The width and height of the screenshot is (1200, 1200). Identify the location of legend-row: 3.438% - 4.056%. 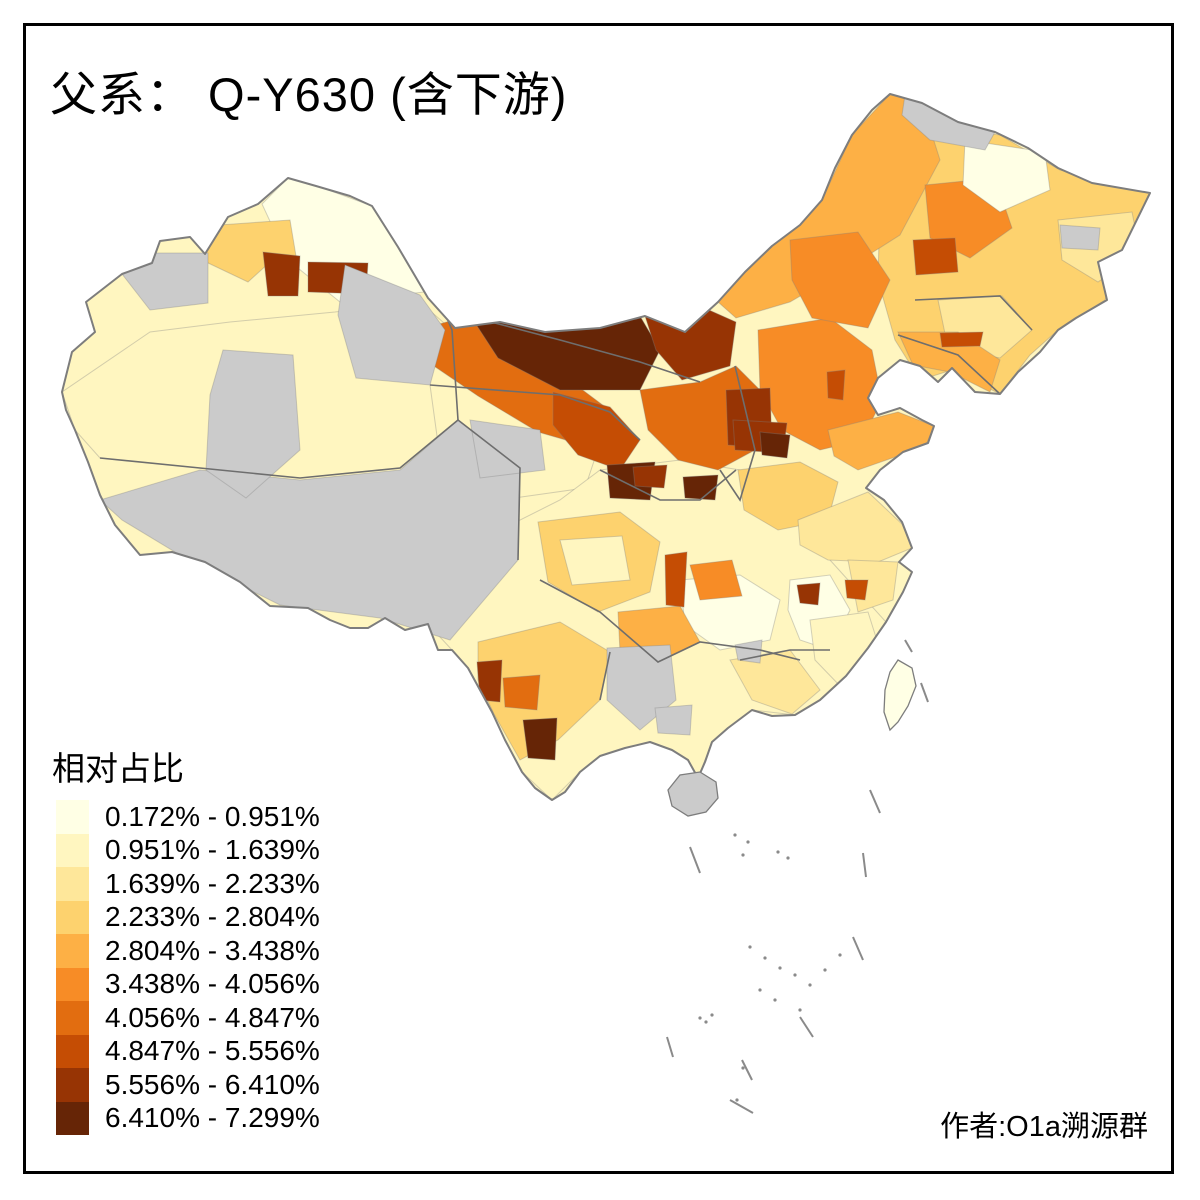
(188, 984).